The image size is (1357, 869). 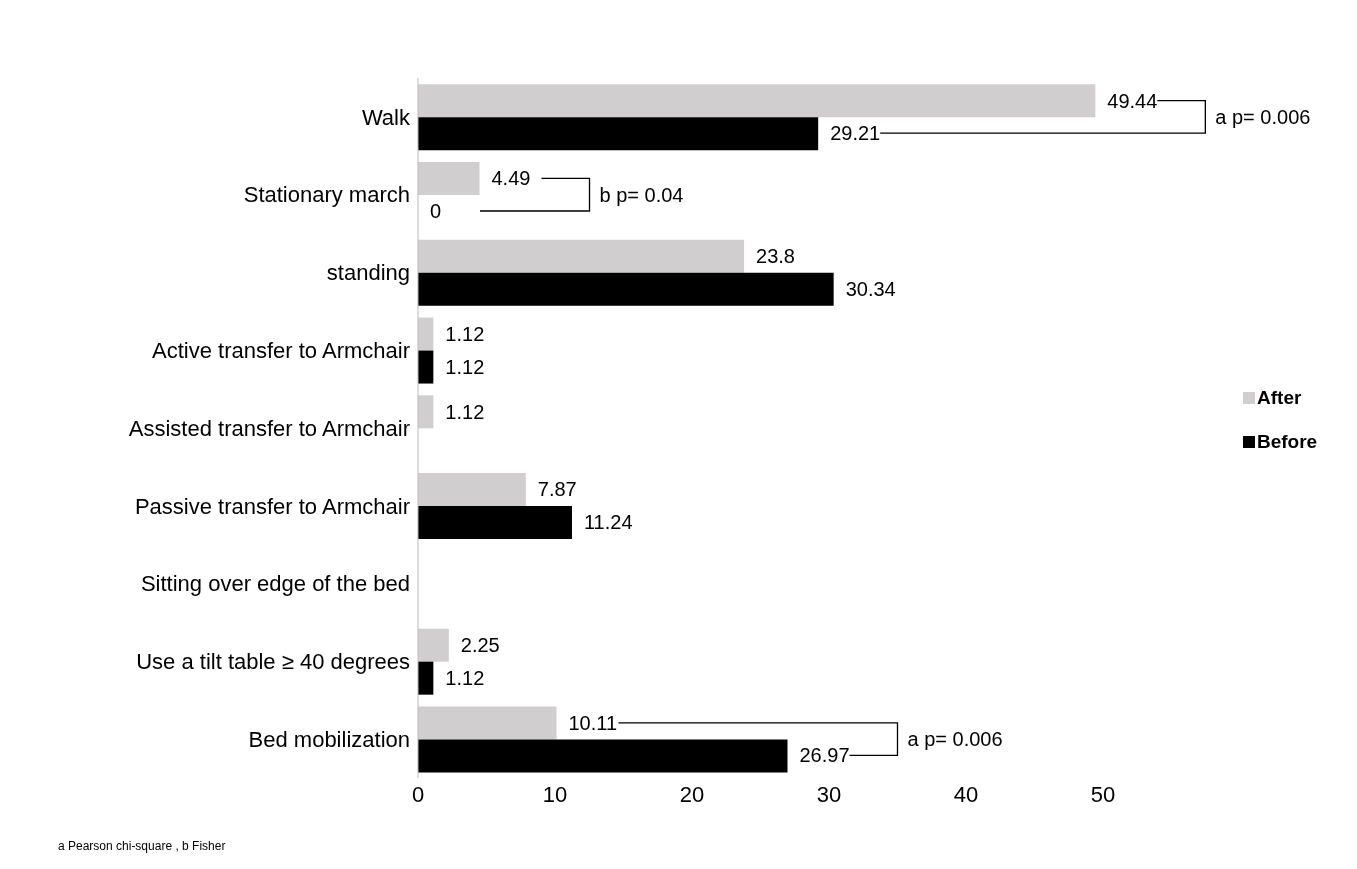 What do you see at coordinates (955, 739) in the screenshot?
I see `annotation: a p= 0.006` at bounding box center [955, 739].